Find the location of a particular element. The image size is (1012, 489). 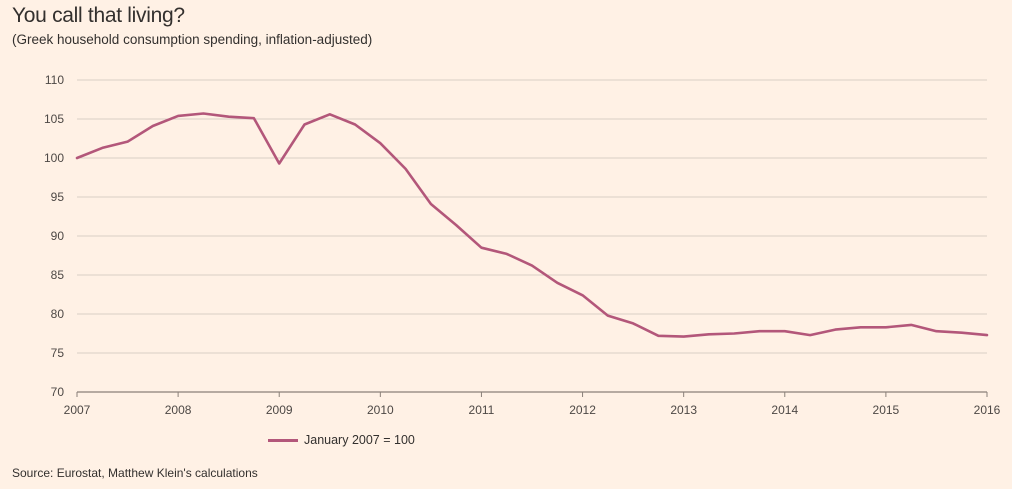

y-tick-label: 85 is located at coordinates (58, 275).